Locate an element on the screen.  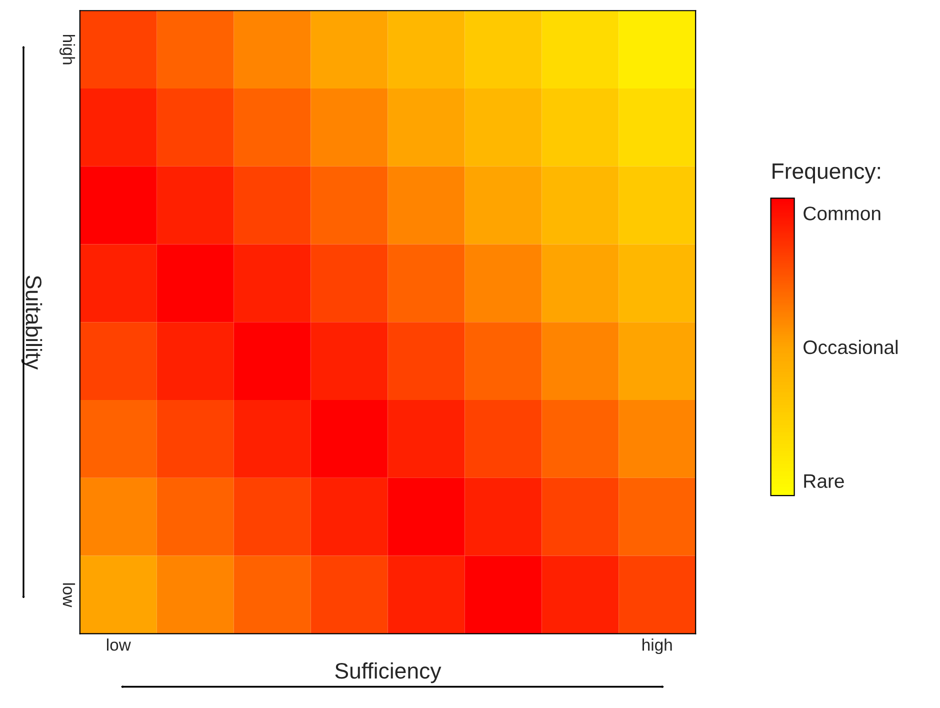
color-bar-label: Common is located at coordinates (842, 213).